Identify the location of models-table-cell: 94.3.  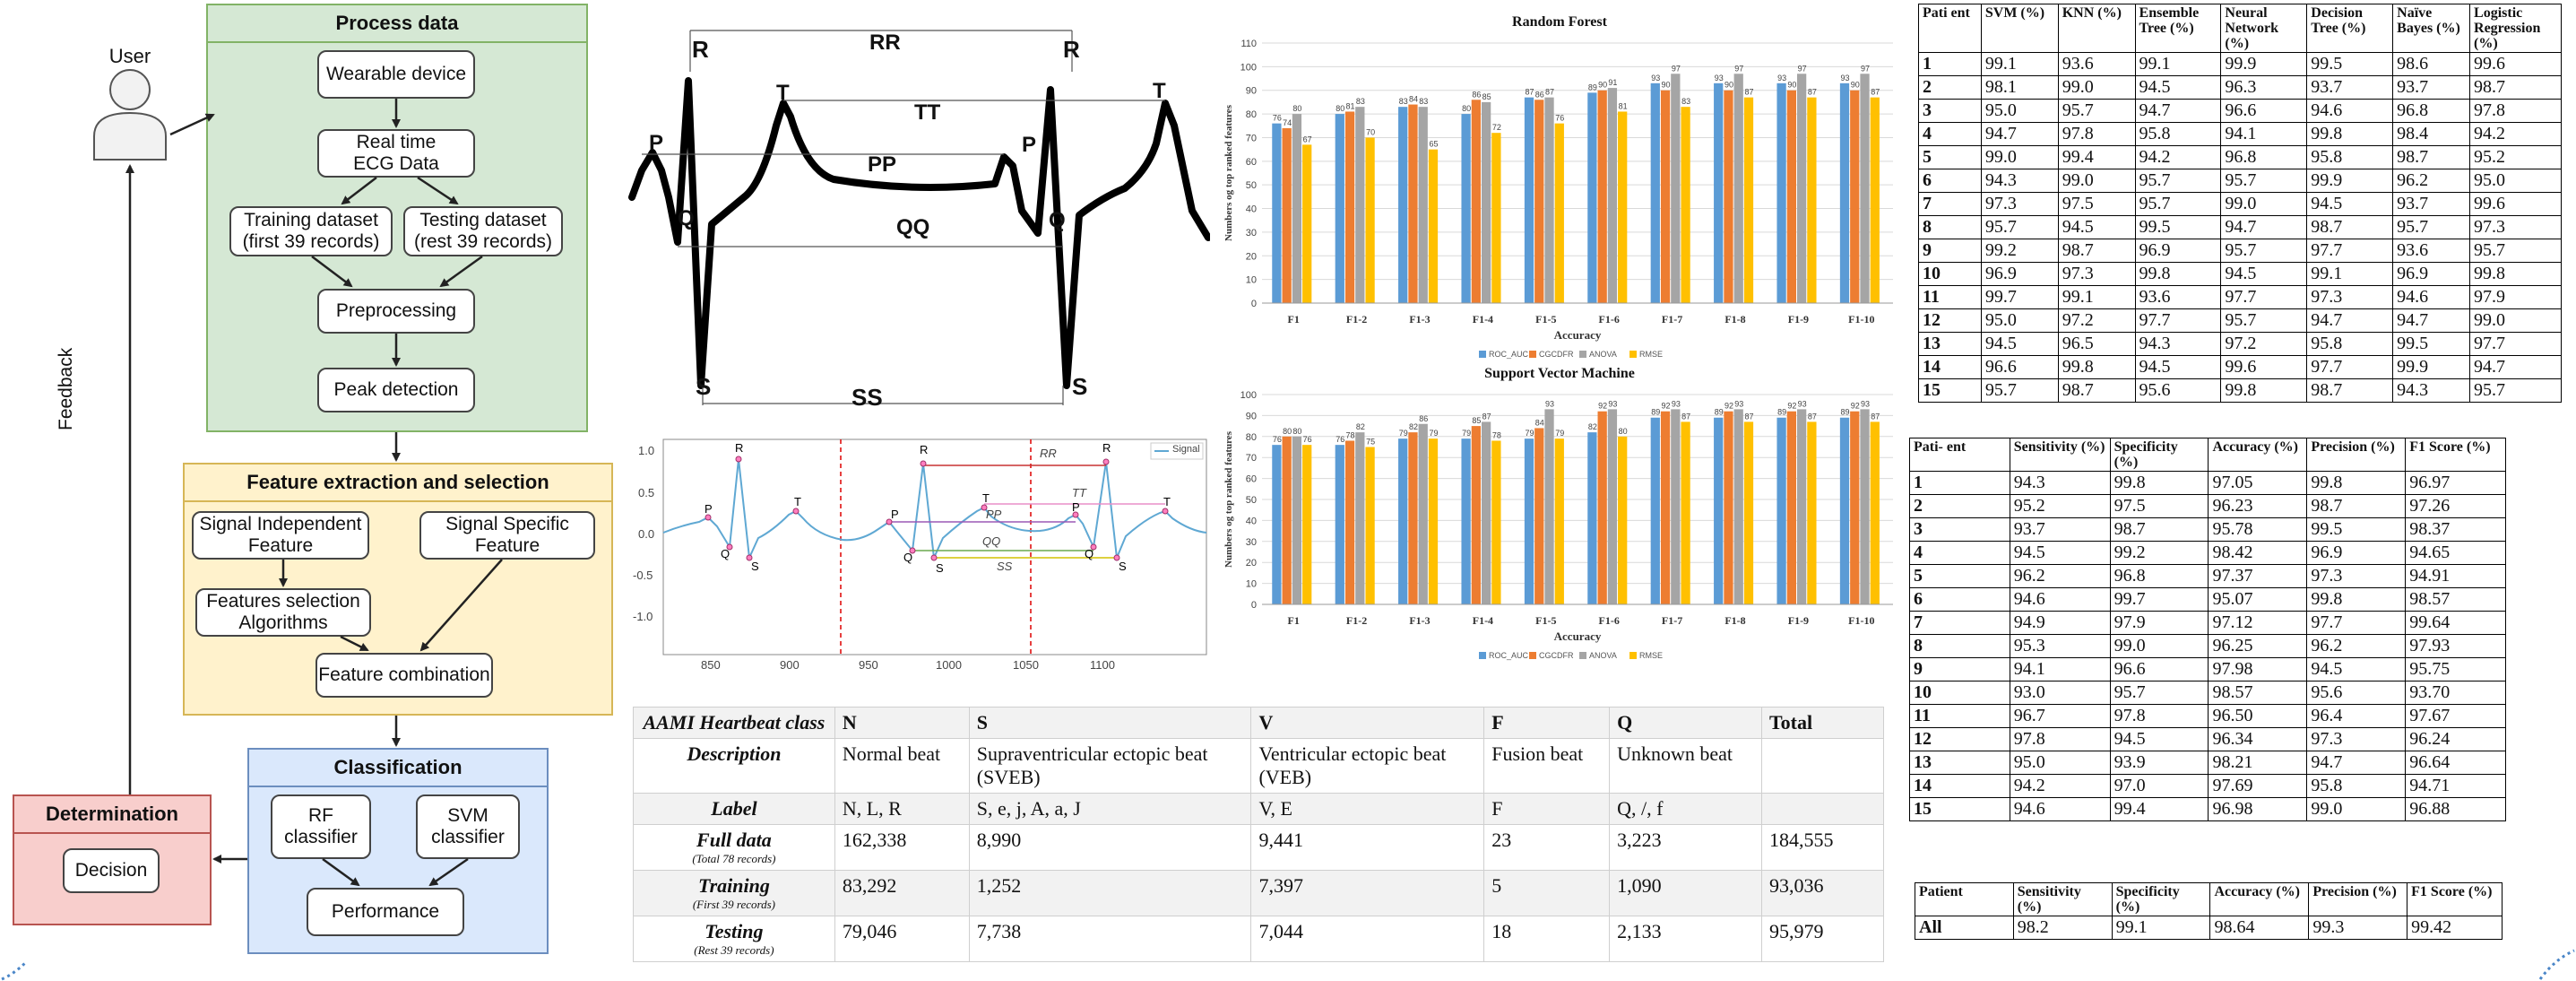
(2431, 390).